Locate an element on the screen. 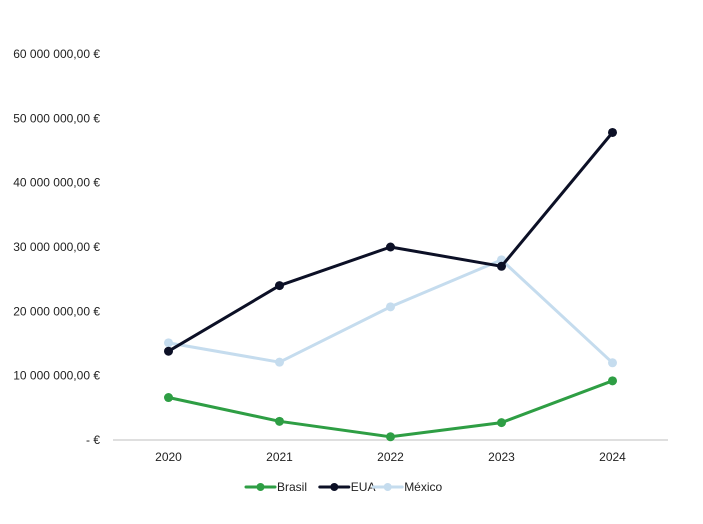 This screenshot has width=703, height=524. x-tick-label: 2024 is located at coordinates (612, 457).